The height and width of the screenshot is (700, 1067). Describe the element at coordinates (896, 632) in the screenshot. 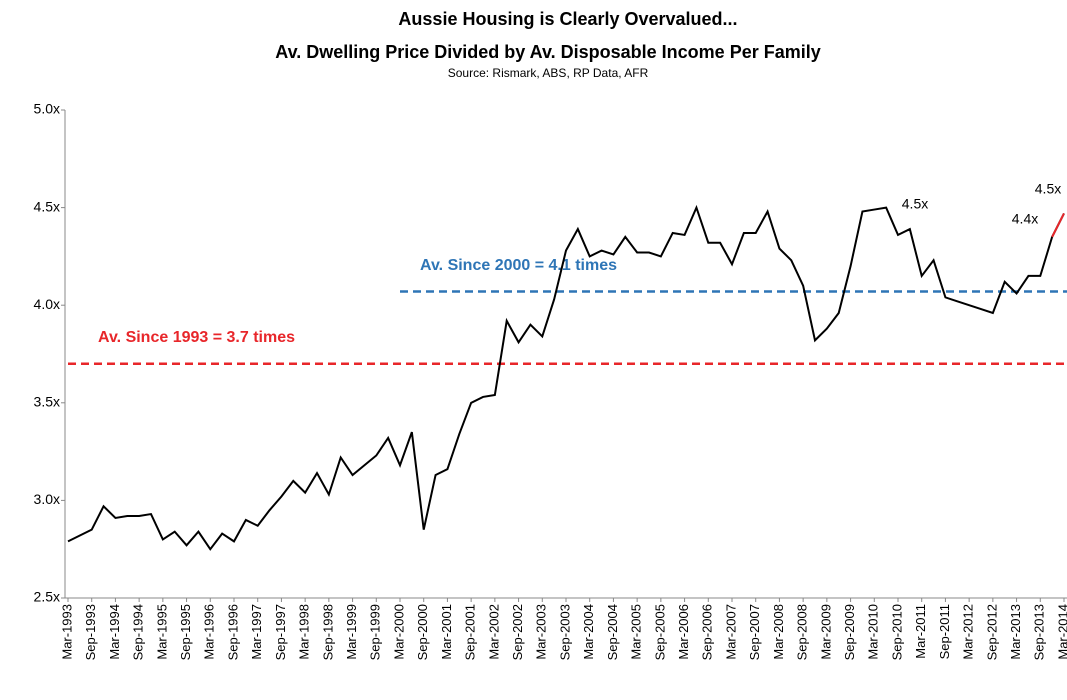

I see `x-tick-label: Sep-2010` at that location.